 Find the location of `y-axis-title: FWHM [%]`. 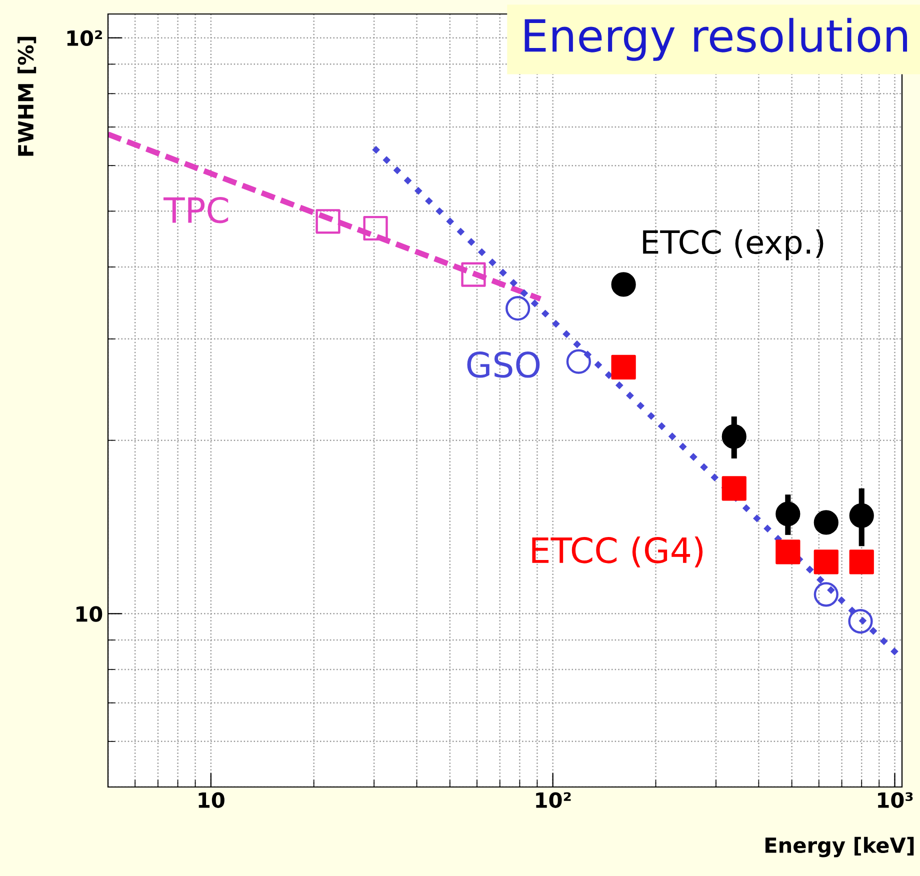

y-axis-title: FWHM [%] is located at coordinates (27, 96).